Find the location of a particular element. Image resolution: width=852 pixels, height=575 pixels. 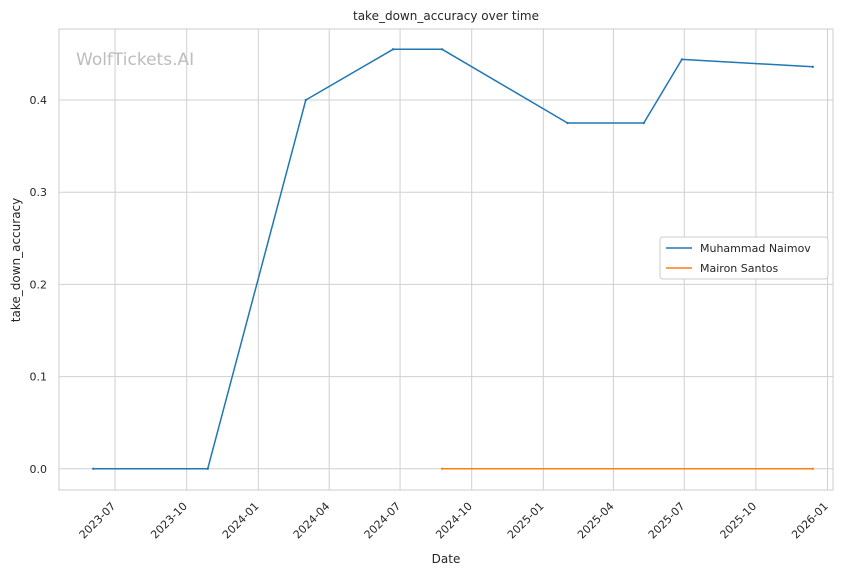

x-tick-label: 2024-10 is located at coordinates (454, 521).